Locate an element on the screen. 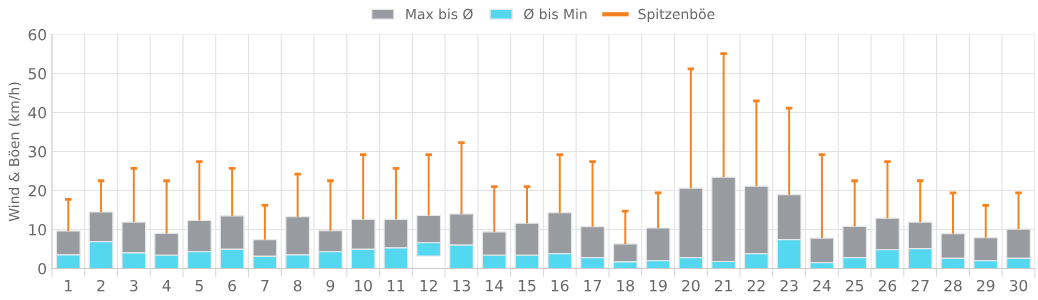 The image size is (1038, 300). x-tick-label: 30 is located at coordinates (1018, 285).